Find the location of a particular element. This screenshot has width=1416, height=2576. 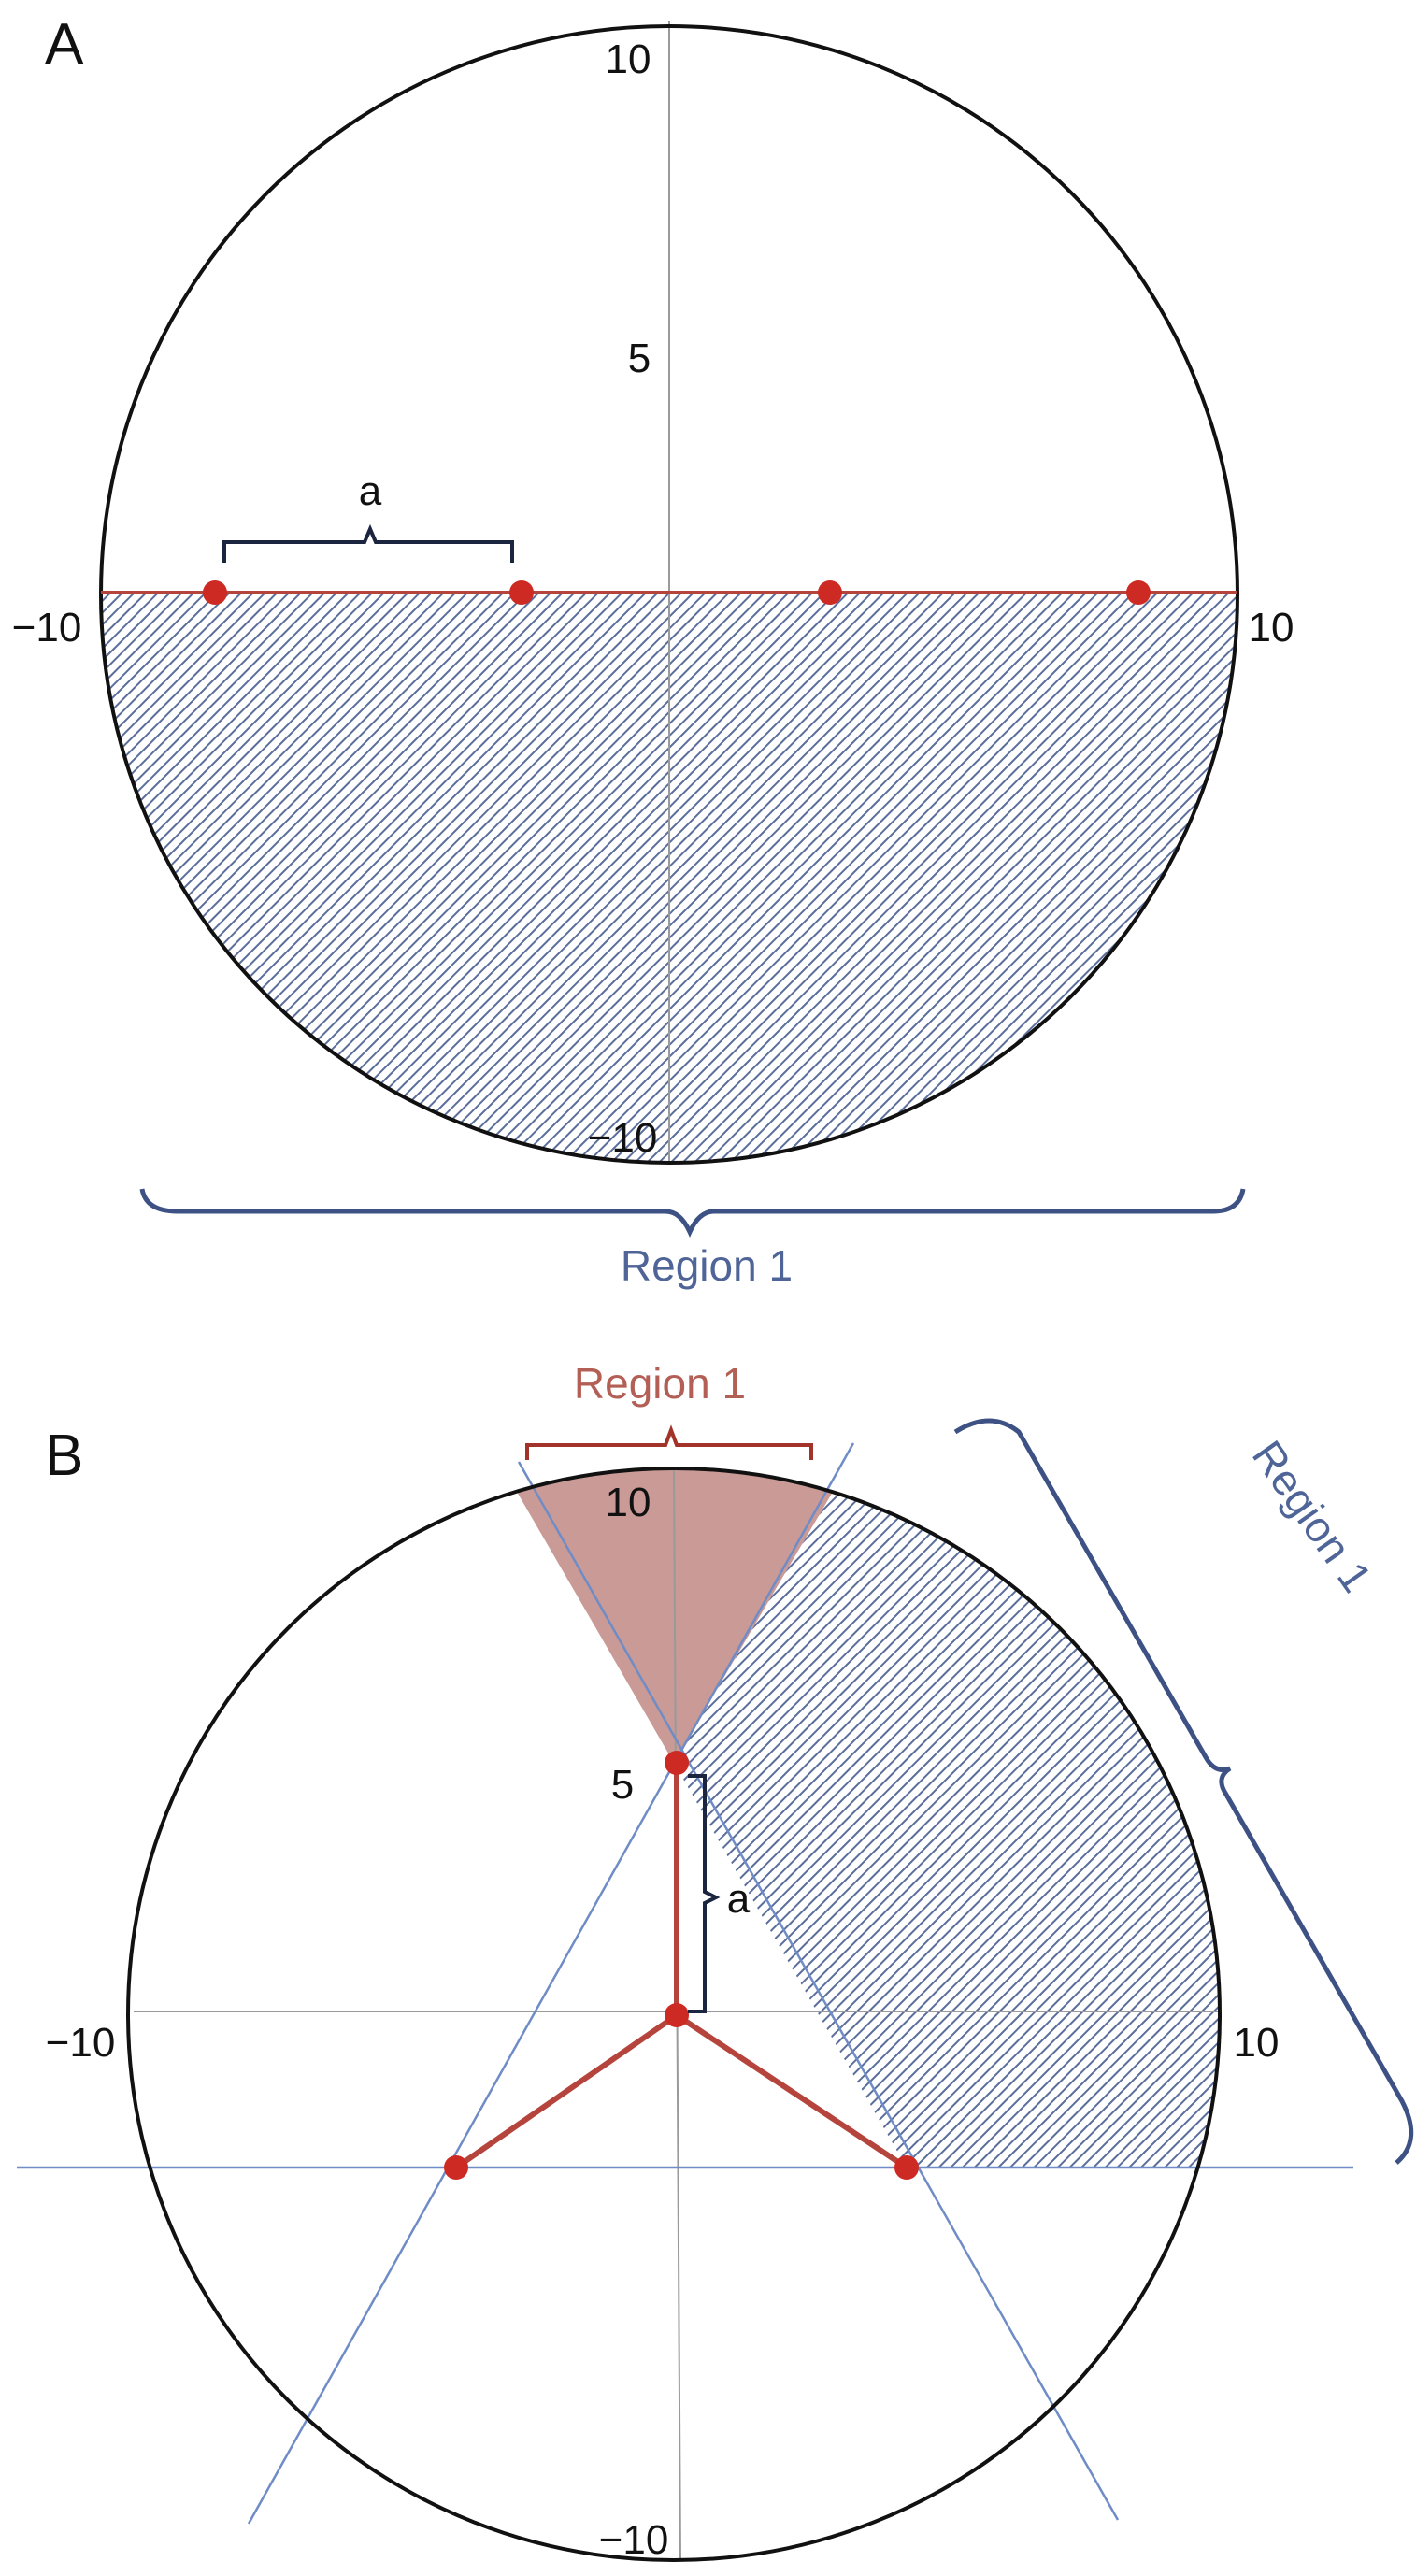

panel-a-tick-left: −10 is located at coordinates (47, 628).